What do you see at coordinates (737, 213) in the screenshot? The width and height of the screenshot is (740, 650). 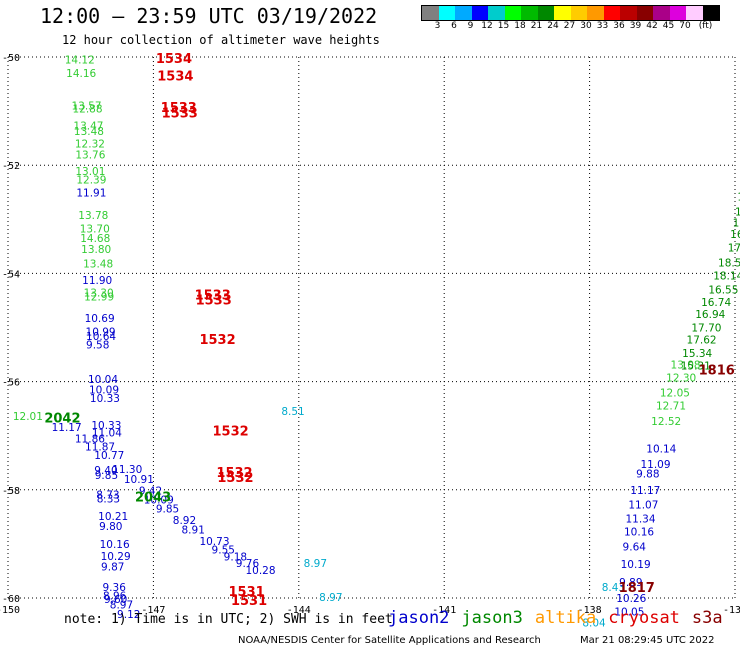 I see `swh-label: 16.6` at bounding box center [737, 213].